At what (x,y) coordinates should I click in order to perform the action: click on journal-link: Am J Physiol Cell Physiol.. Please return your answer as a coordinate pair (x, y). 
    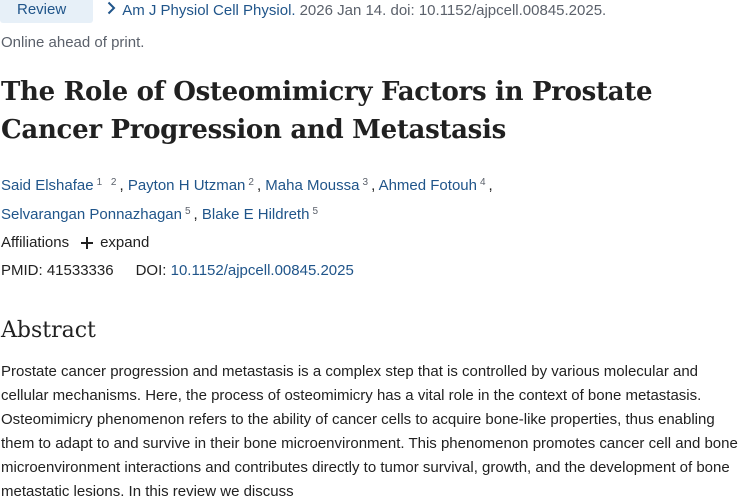
    Looking at the image, I should click on (209, 10).